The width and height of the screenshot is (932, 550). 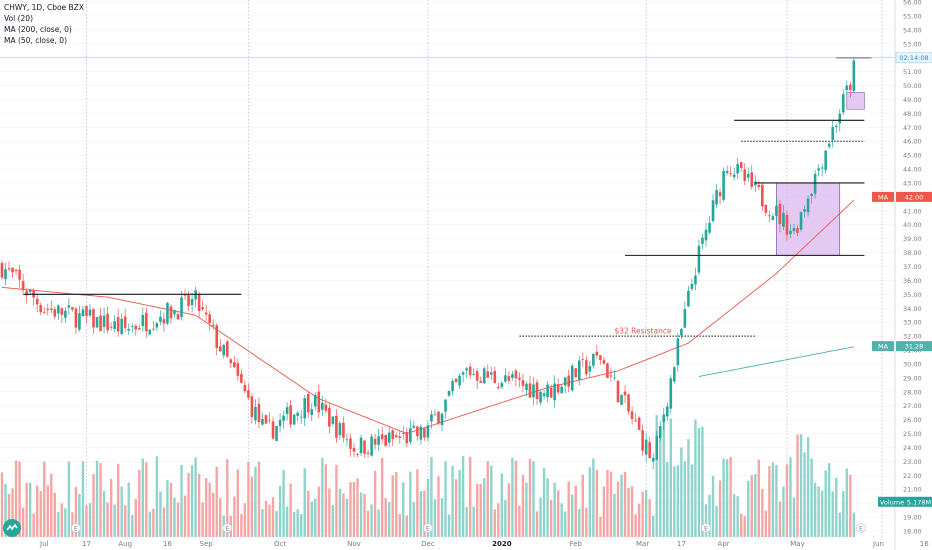 What do you see at coordinates (912, 323) in the screenshot?
I see `y-axis-tick-label: 33.00` at bounding box center [912, 323].